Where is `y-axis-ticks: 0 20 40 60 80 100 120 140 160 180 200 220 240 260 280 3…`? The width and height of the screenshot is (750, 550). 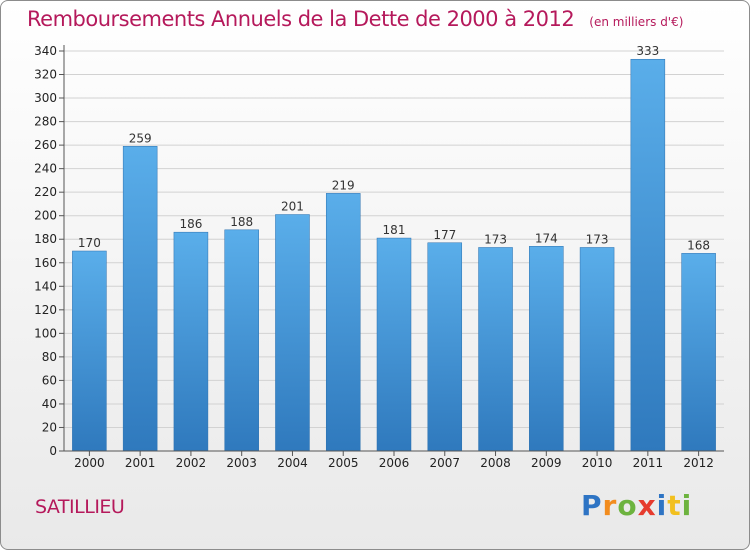
y-axis-ticks: 0 20 40 60 80 100 120 140 160 180 200 220 240 260 280 3… is located at coordinates (49, 251).